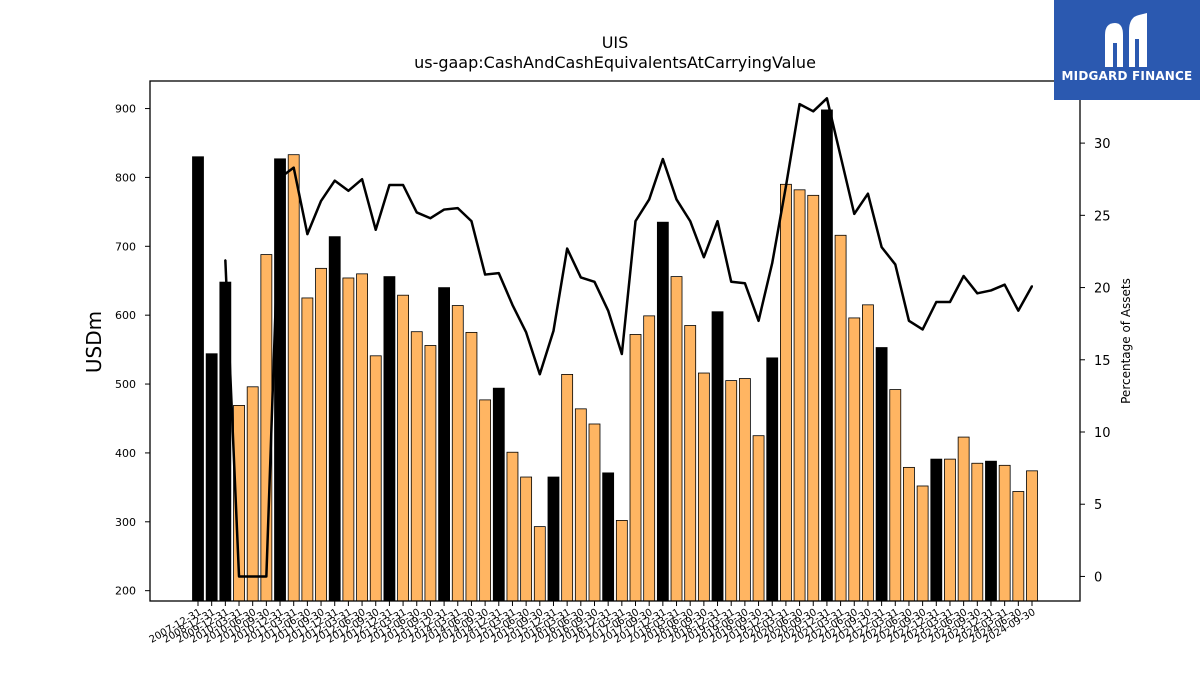  I want to click on y2-tick-label: 5, so click(1098, 505).